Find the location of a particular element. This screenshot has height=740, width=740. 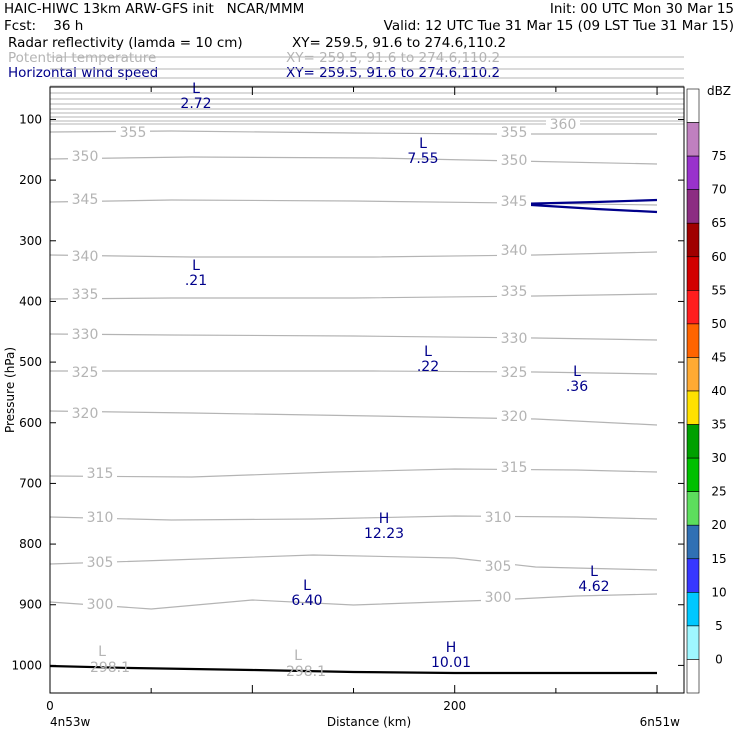

theta-contour-label: 310 is located at coordinates (498, 518).